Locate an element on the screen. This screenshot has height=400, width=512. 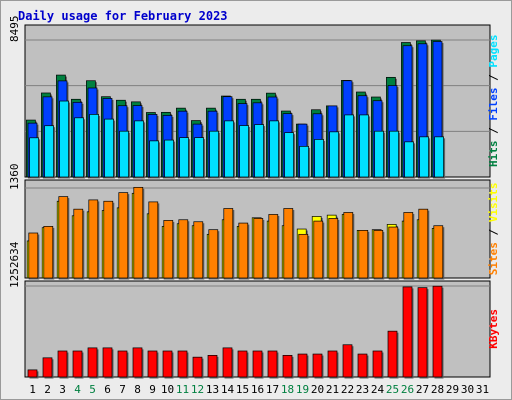
legend-text-kbytes: KBytes is located at coordinates (493, 329).